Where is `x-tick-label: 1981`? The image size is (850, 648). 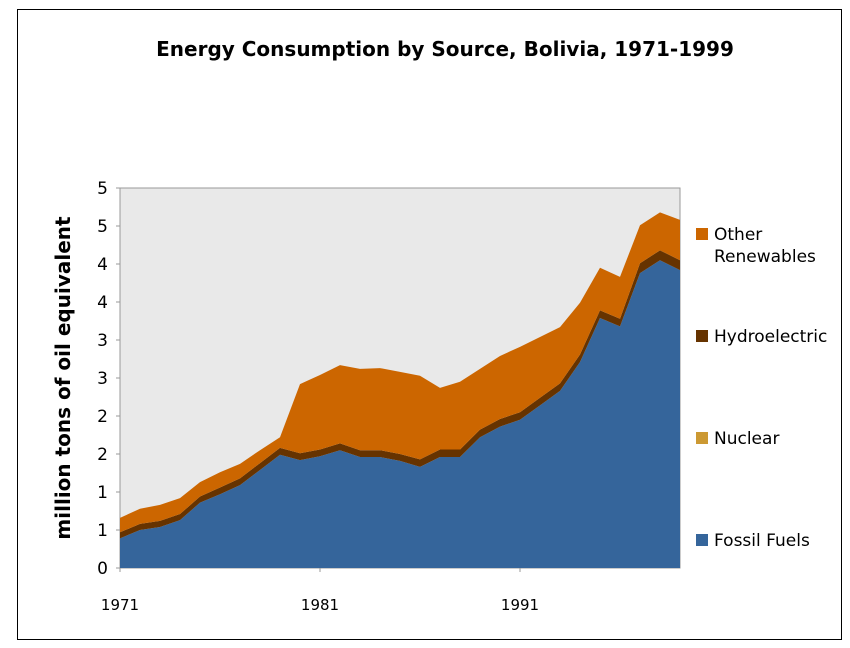 x-tick-label: 1981 is located at coordinates (320, 605).